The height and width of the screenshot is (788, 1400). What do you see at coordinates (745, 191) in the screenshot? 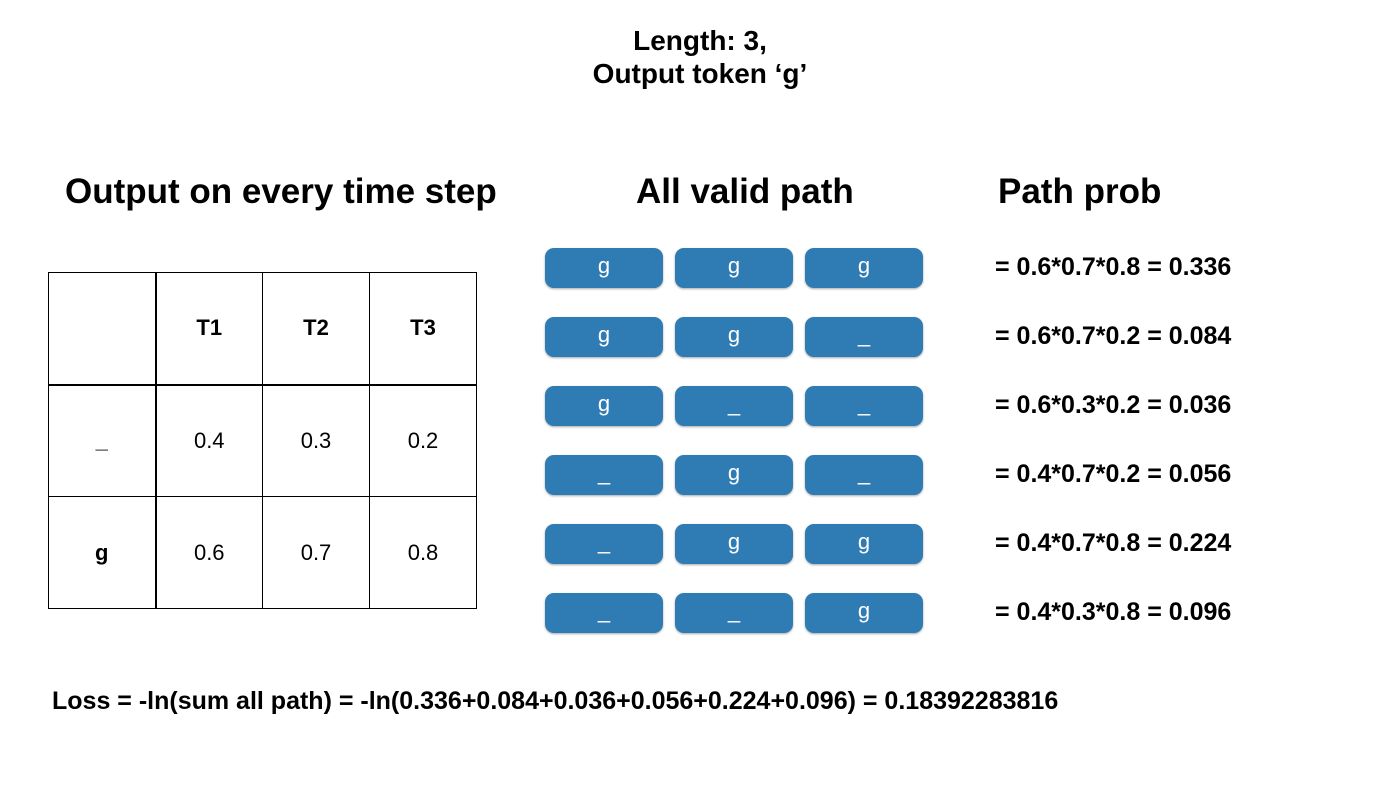
I see `heading-valid-paths: All valid path` at bounding box center [745, 191].